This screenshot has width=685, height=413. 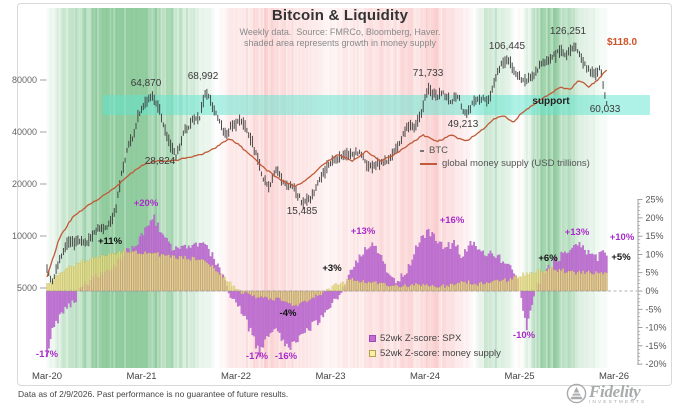 I want to click on btc-line-marker, so click(x=422, y=150).